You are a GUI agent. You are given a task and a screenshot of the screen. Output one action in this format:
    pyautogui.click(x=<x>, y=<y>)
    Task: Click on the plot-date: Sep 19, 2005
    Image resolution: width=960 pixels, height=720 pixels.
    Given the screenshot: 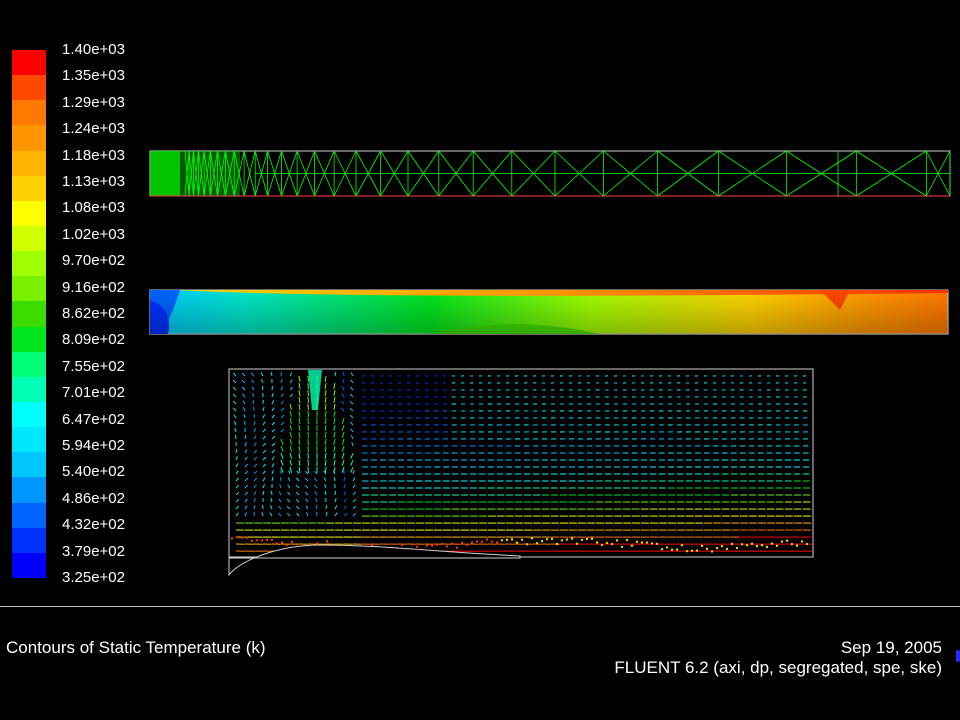 What is the action you would take?
    pyautogui.click(x=891, y=648)
    